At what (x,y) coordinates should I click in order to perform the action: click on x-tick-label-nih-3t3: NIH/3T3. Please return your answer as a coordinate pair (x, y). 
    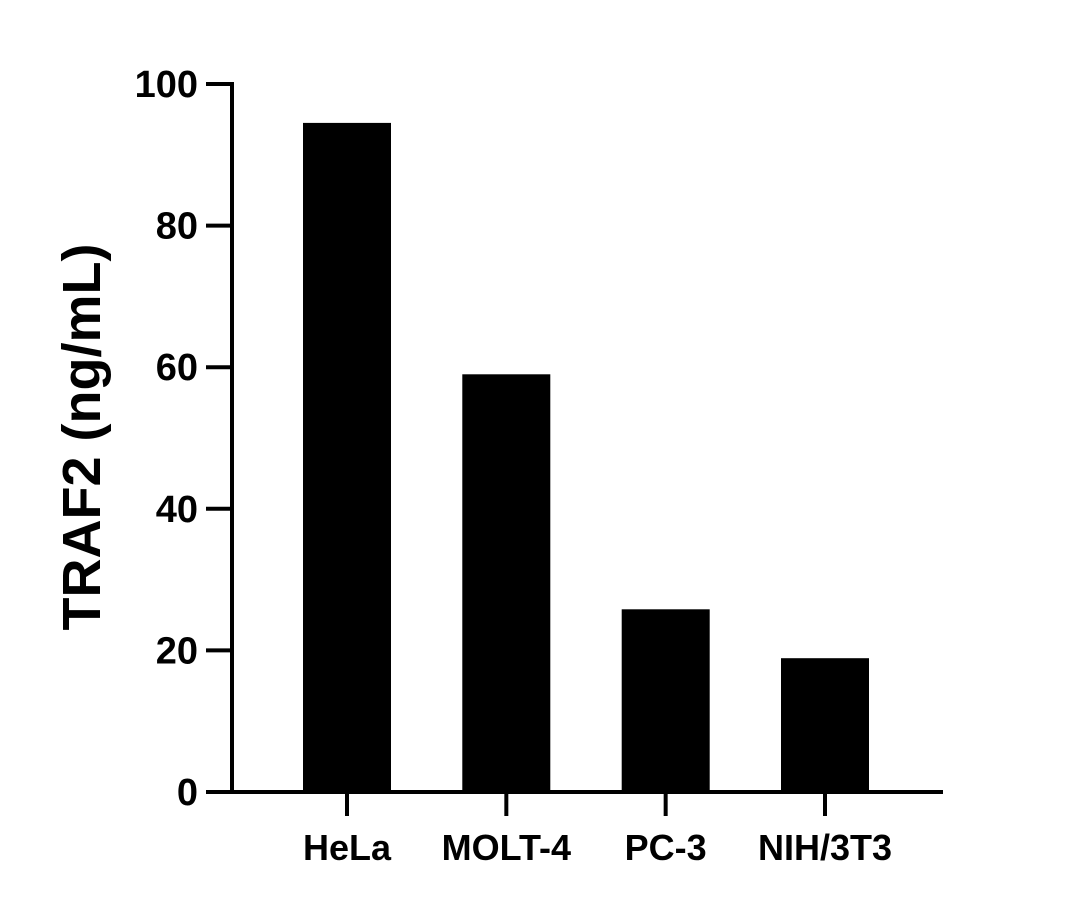
    Looking at the image, I should click on (825, 847).